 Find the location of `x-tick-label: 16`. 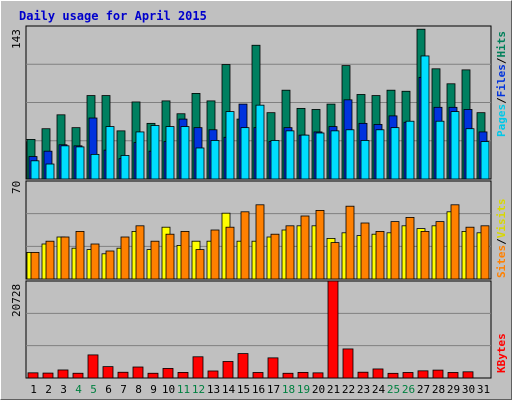

x-tick-label: 16 is located at coordinates (258, 389).